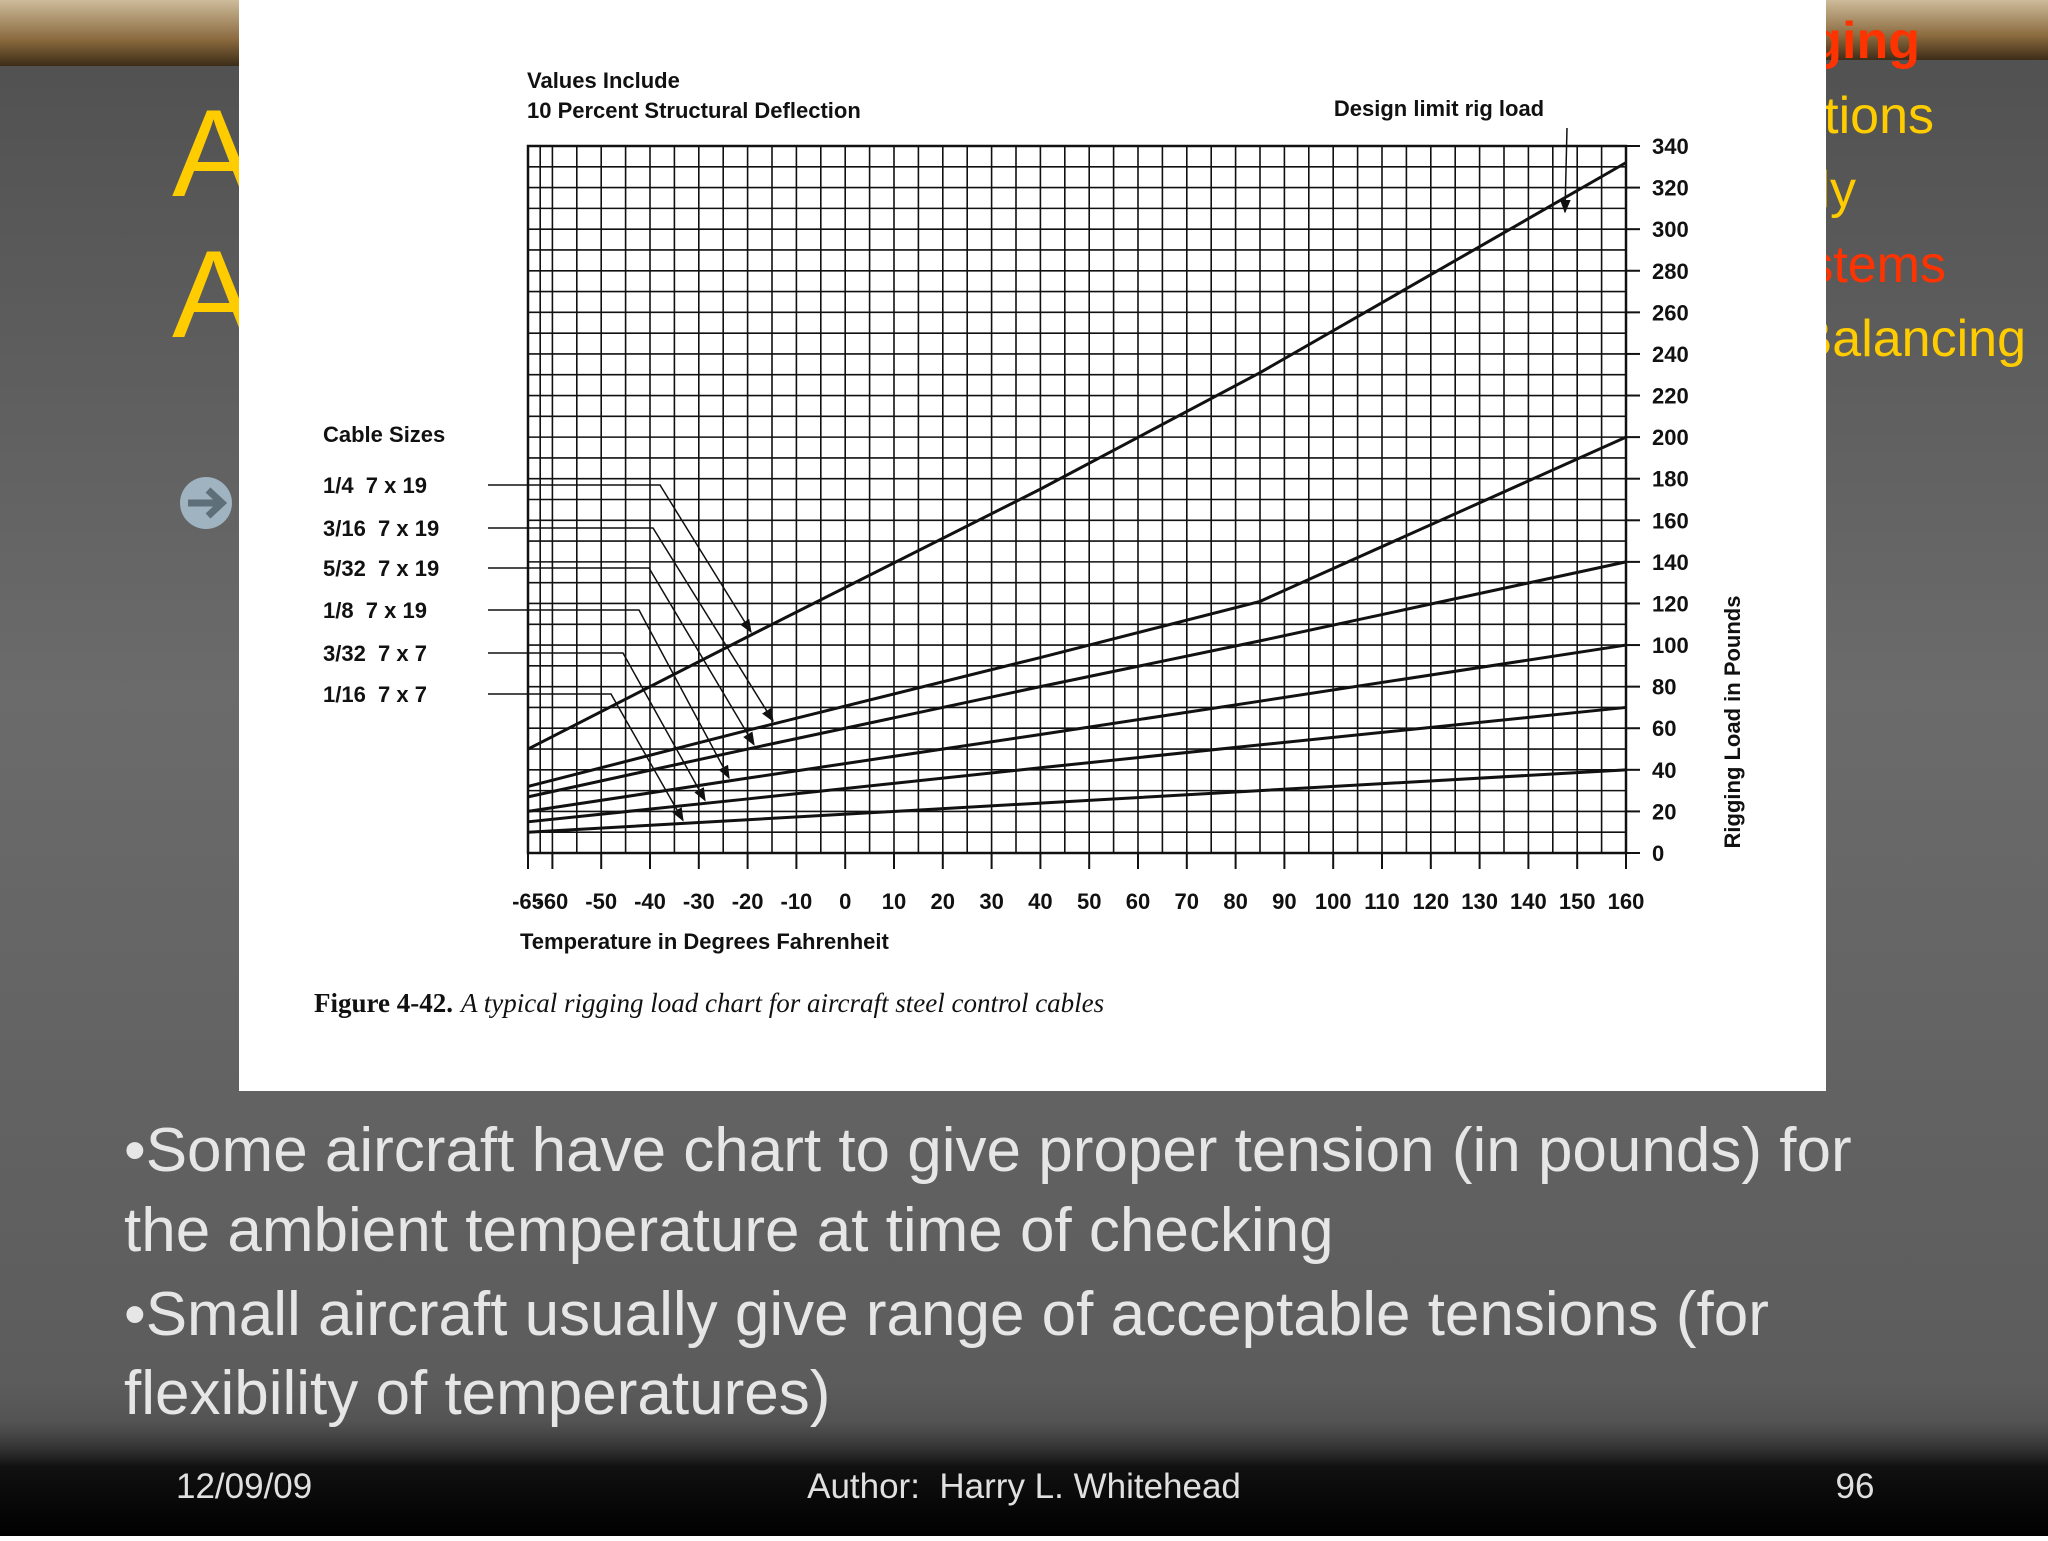 The image size is (2048, 1541). Describe the element at coordinates (1670, 520) in the screenshot. I see `y-tick-label: 160` at that location.